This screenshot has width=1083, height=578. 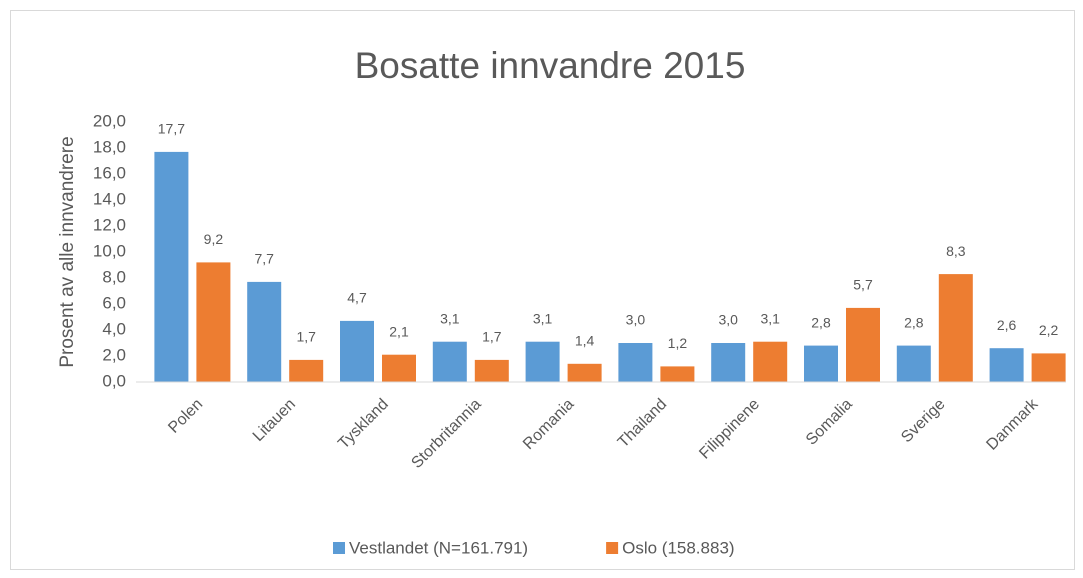 I want to click on legend-label: Vestlandet (N=161.791), so click(x=438, y=547).